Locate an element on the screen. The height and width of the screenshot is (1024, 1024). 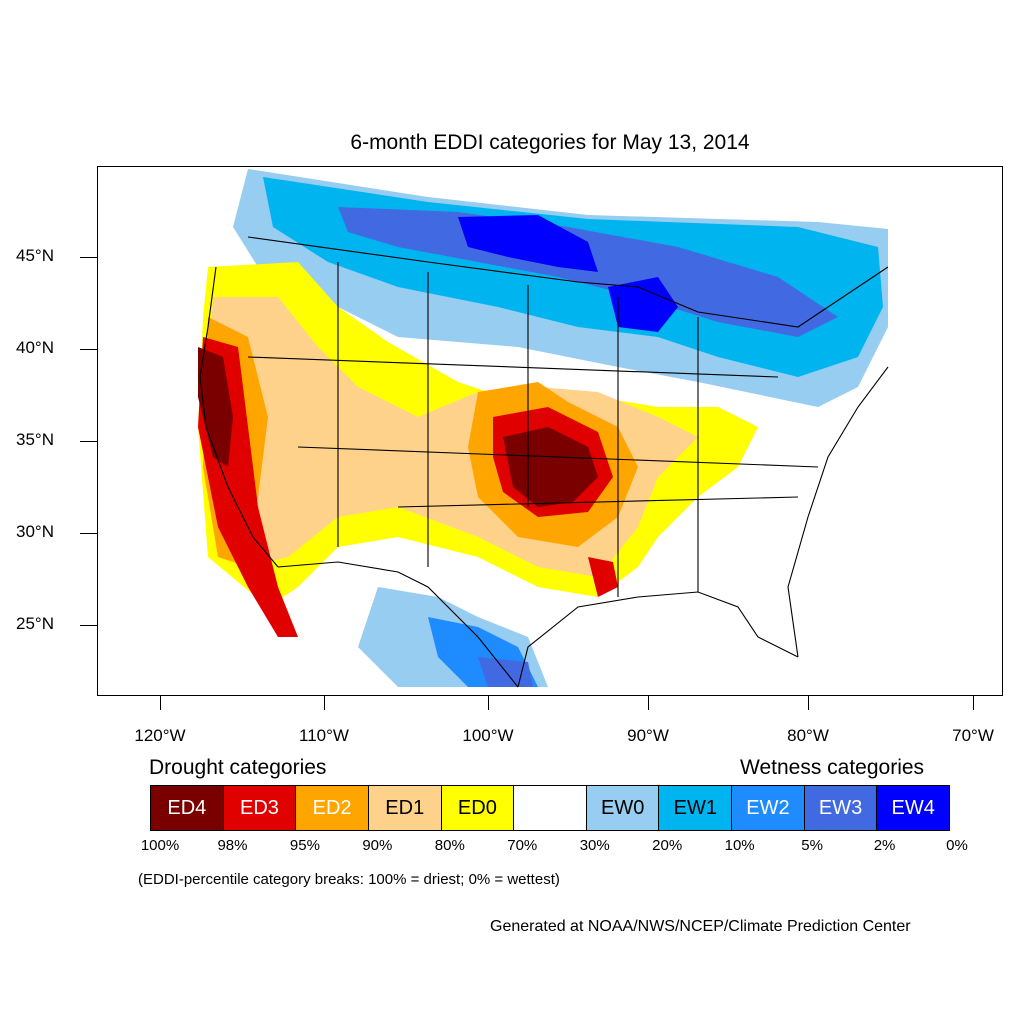
drought-ed4-central is located at coordinates (550, 467).